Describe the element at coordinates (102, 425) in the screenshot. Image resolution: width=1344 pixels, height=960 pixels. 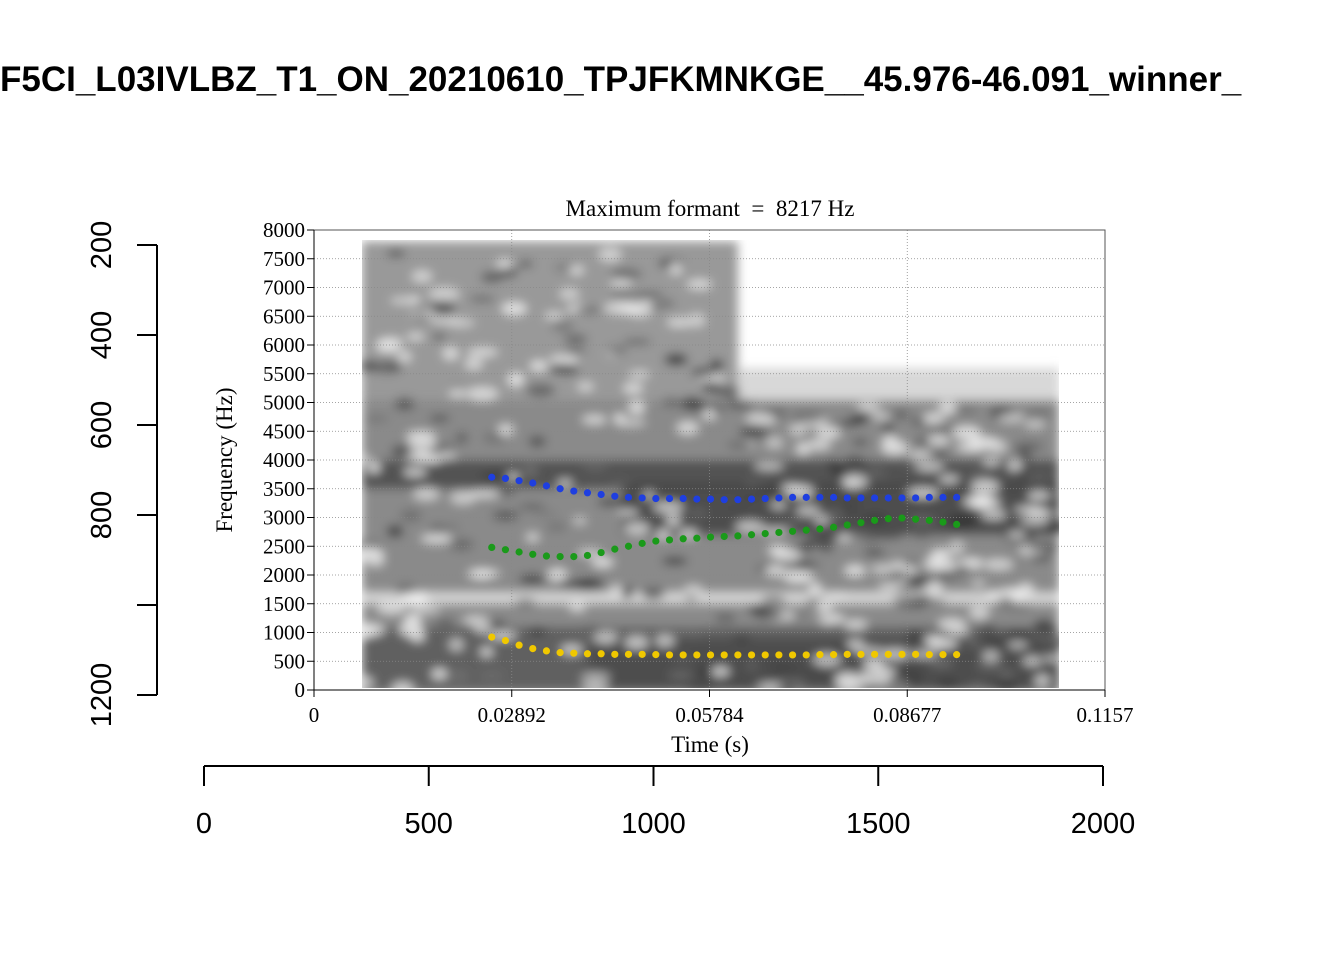
I see `outer-y-tick-label: 600` at that location.